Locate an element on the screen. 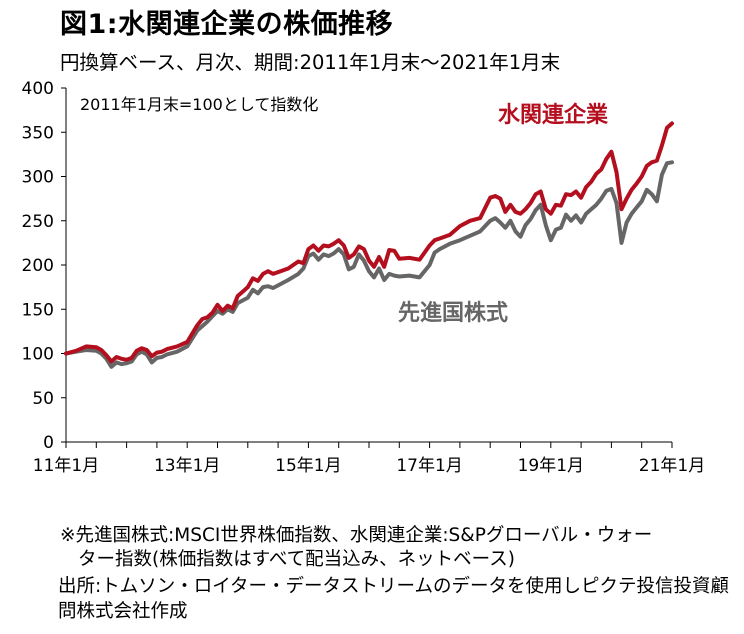 This screenshot has height=634, width=744. footnote-definition-line2: ター指数(株価指数はすべて配当込み、ネットベース) is located at coordinates (296, 559).